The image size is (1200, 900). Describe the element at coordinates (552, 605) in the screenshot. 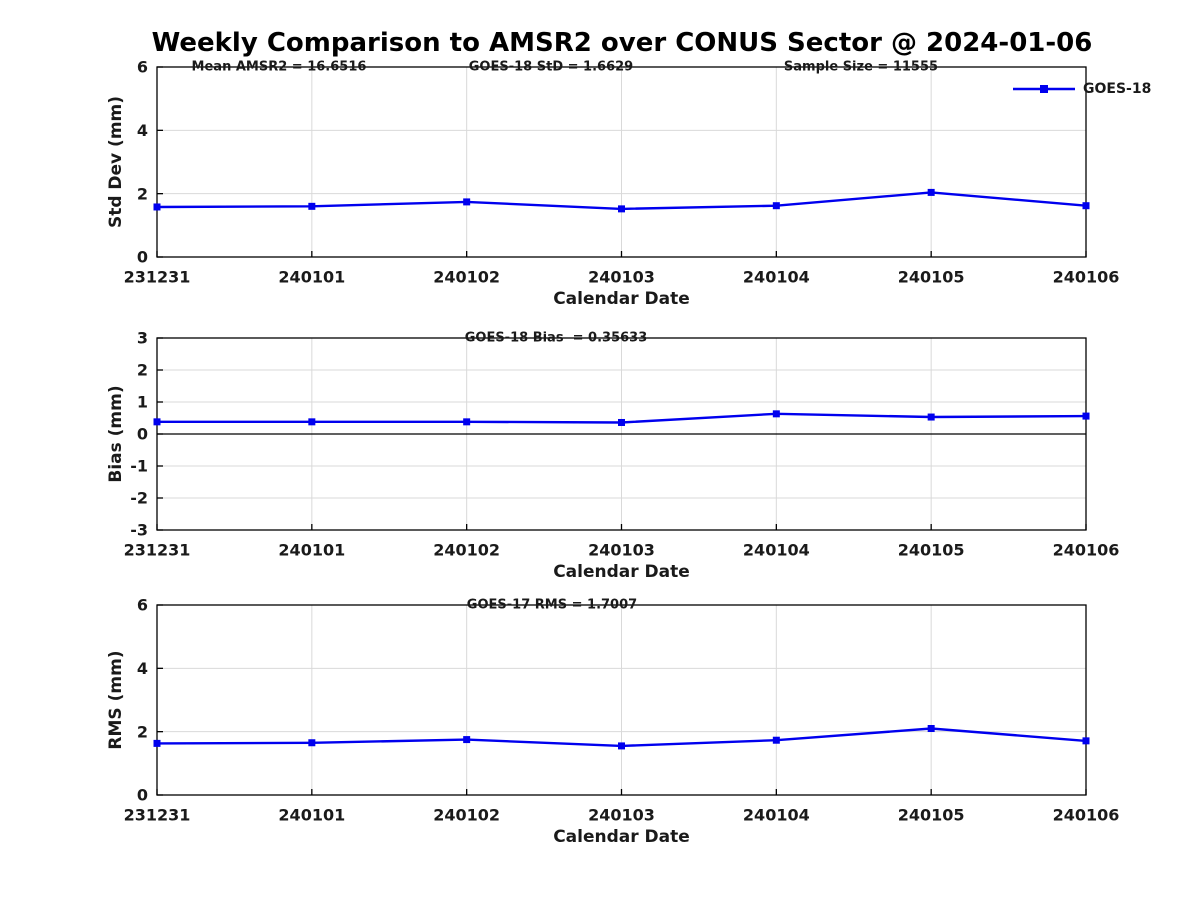

I see `subplot-annotation: GOES-17 RMS = 1.7007` at that location.